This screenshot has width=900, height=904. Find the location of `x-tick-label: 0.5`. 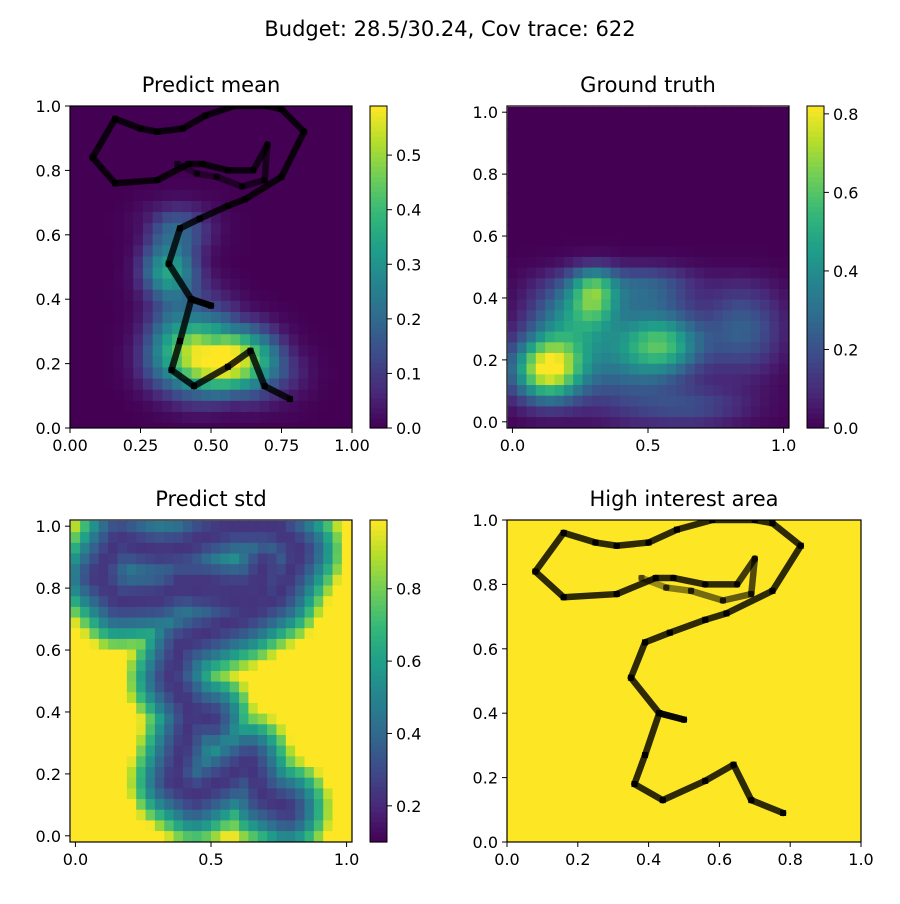

x-tick-label: 0.5 is located at coordinates (647, 445).